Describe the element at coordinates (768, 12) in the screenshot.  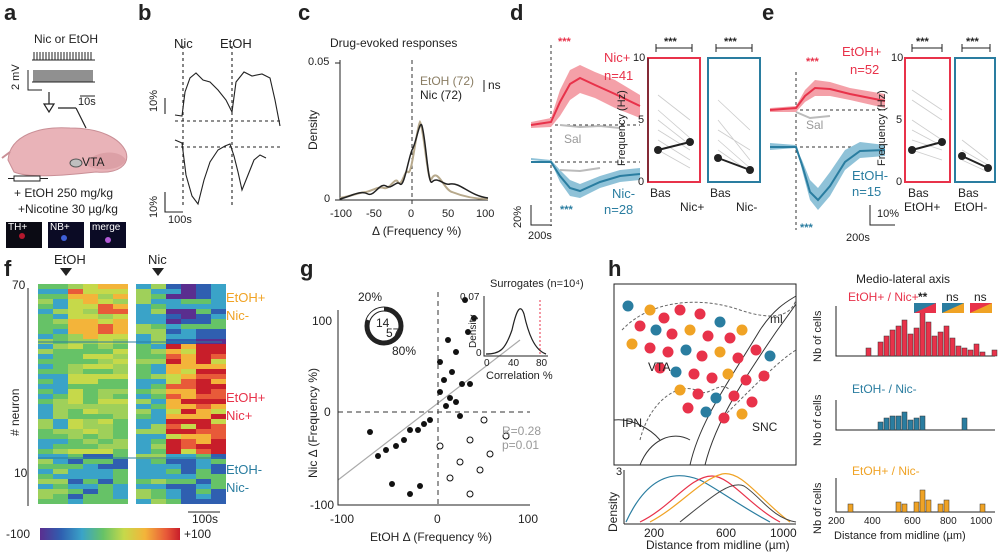
I see `panel-label-e: e` at that location.